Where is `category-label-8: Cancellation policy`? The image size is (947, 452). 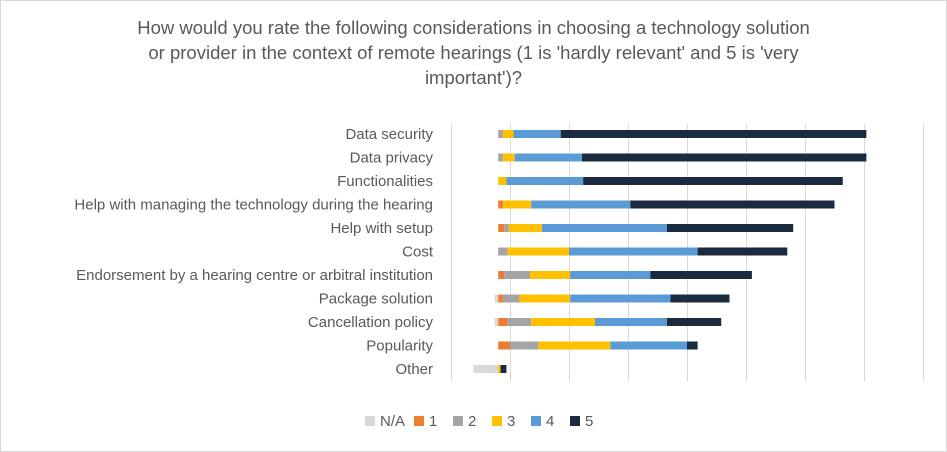 category-label-8: Cancellation policy is located at coordinates (371, 322).